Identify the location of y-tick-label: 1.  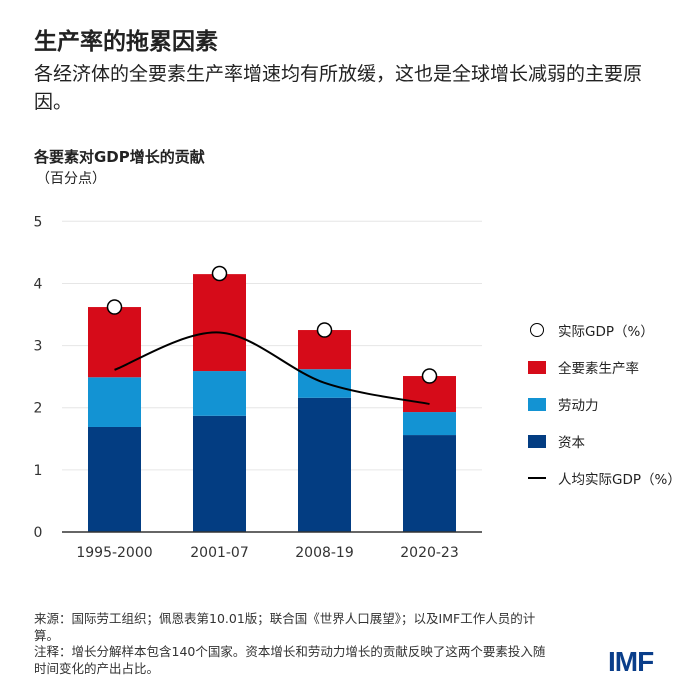
(38, 471).